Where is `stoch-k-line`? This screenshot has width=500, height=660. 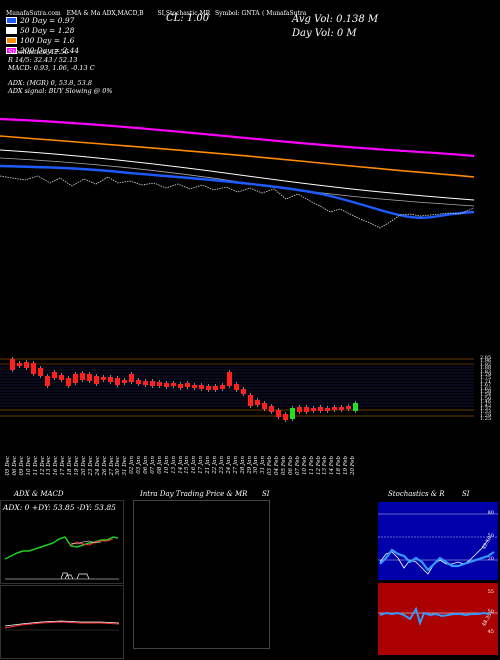 stoch-k-line is located at coordinates (434, 557).